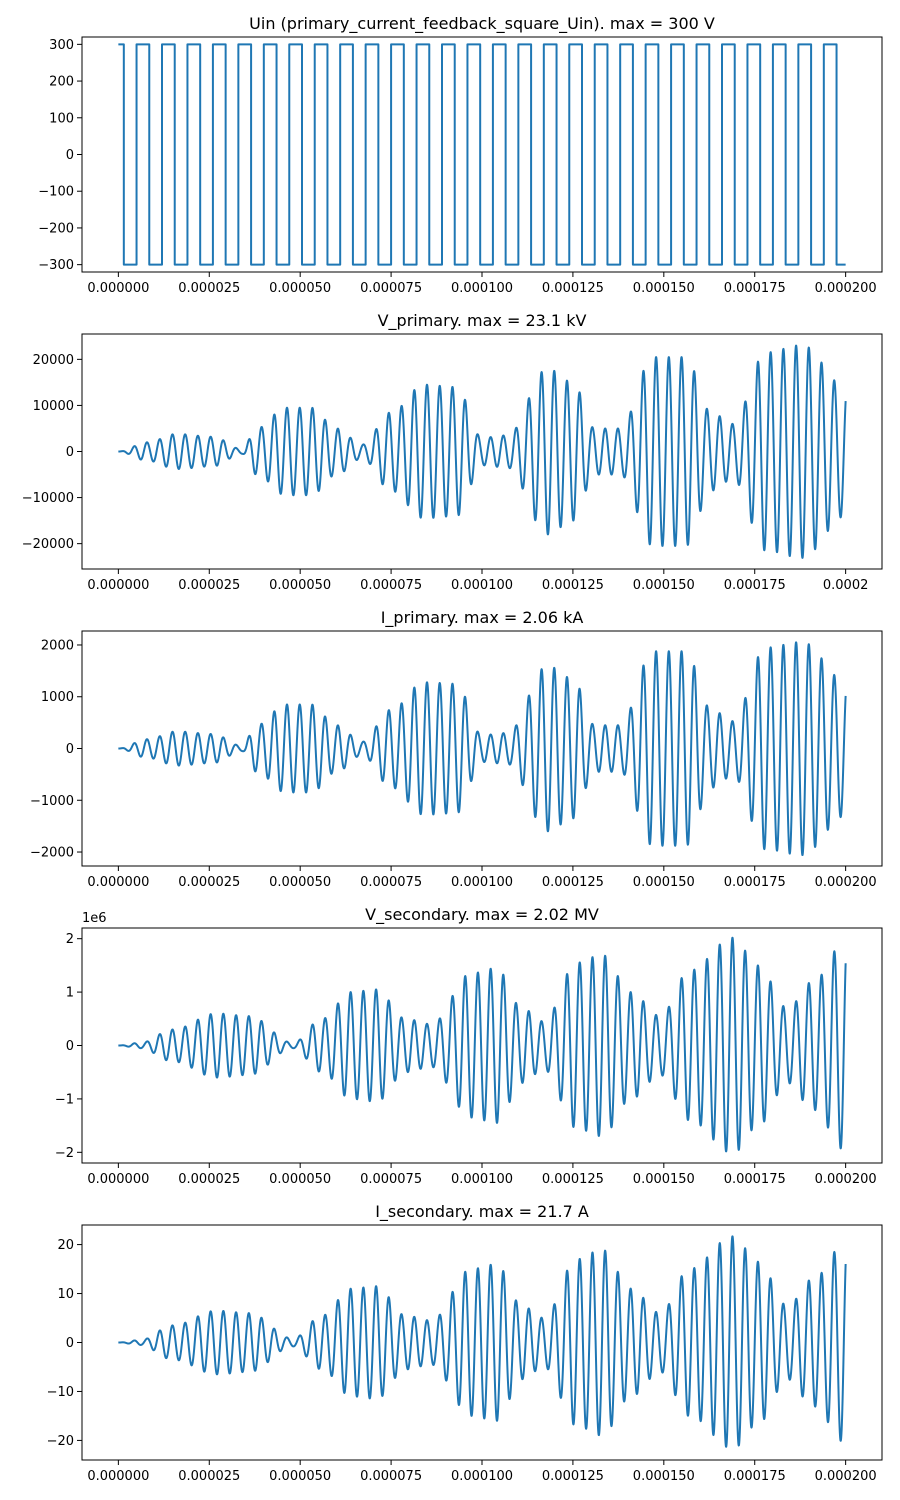  What do you see at coordinates (60, 1441) in the screenshot?
I see `y-tick-label: −20` at bounding box center [60, 1441].